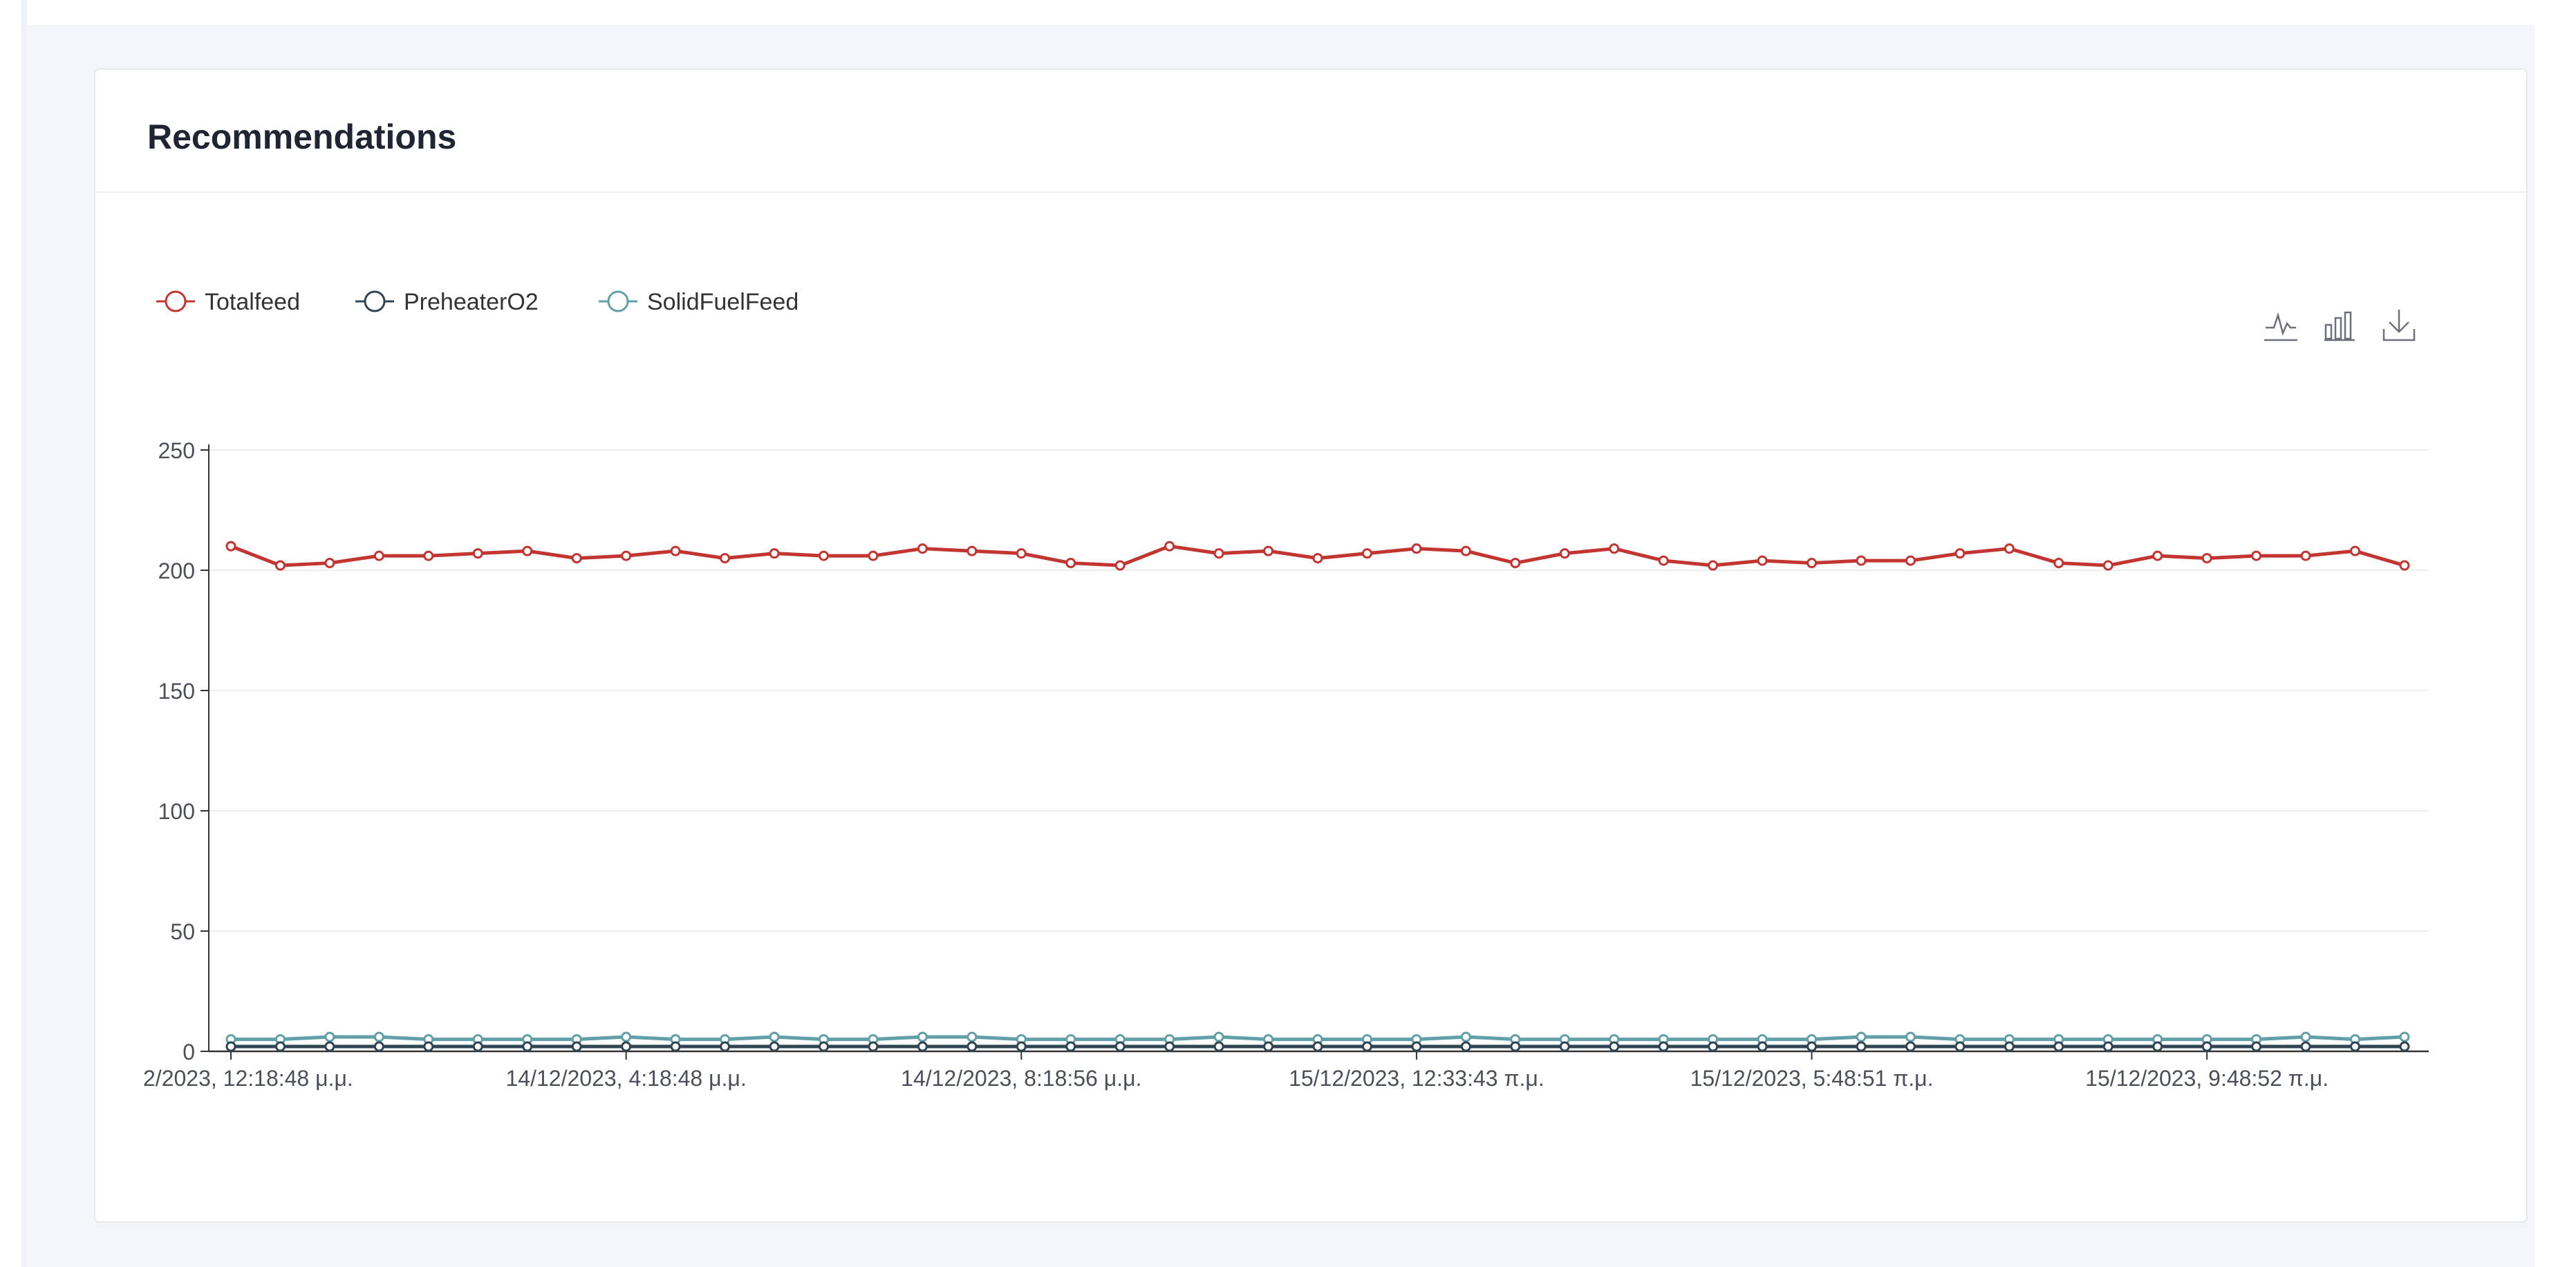 The height and width of the screenshot is (1267, 2576). Describe the element at coordinates (228, 302) in the screenshot. I see `legend-item-totalfeed: Totalfeed` at that location.